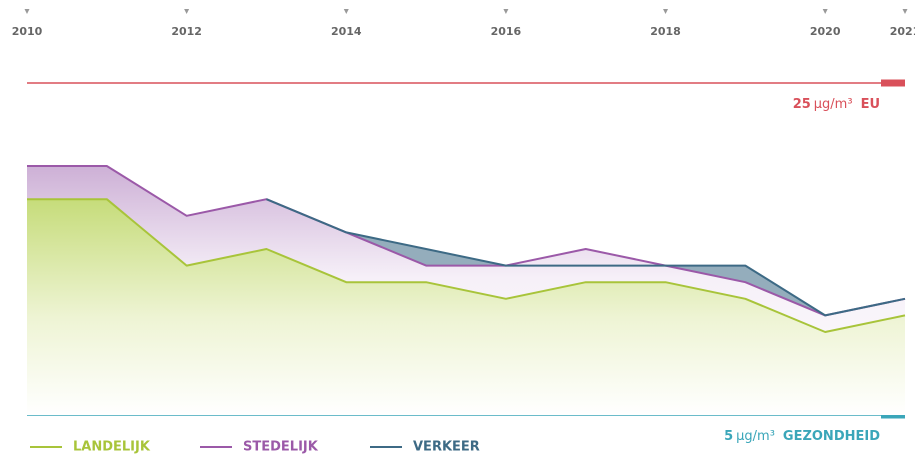 Image resolution: width=915 pixels, height=456 pixels. Describe the element at coordinates (831, 436) in the screenshot. I see `reference-name: GEZONDHEID` at that location.